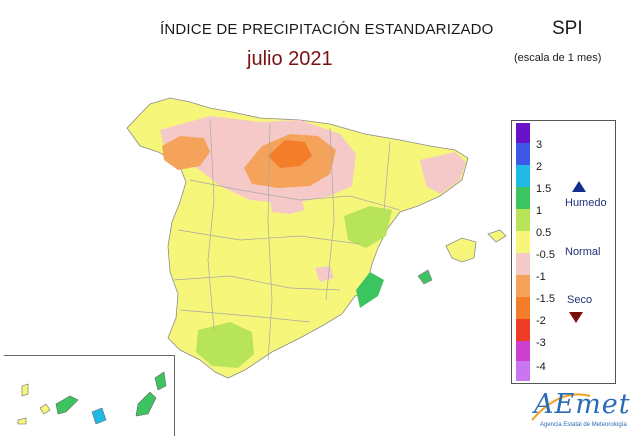 The height and width of the screenshot is (438, 640). Describe the element at coordinates (541, 367) in the screenshot. I see `legend-tick: -4` at that location.